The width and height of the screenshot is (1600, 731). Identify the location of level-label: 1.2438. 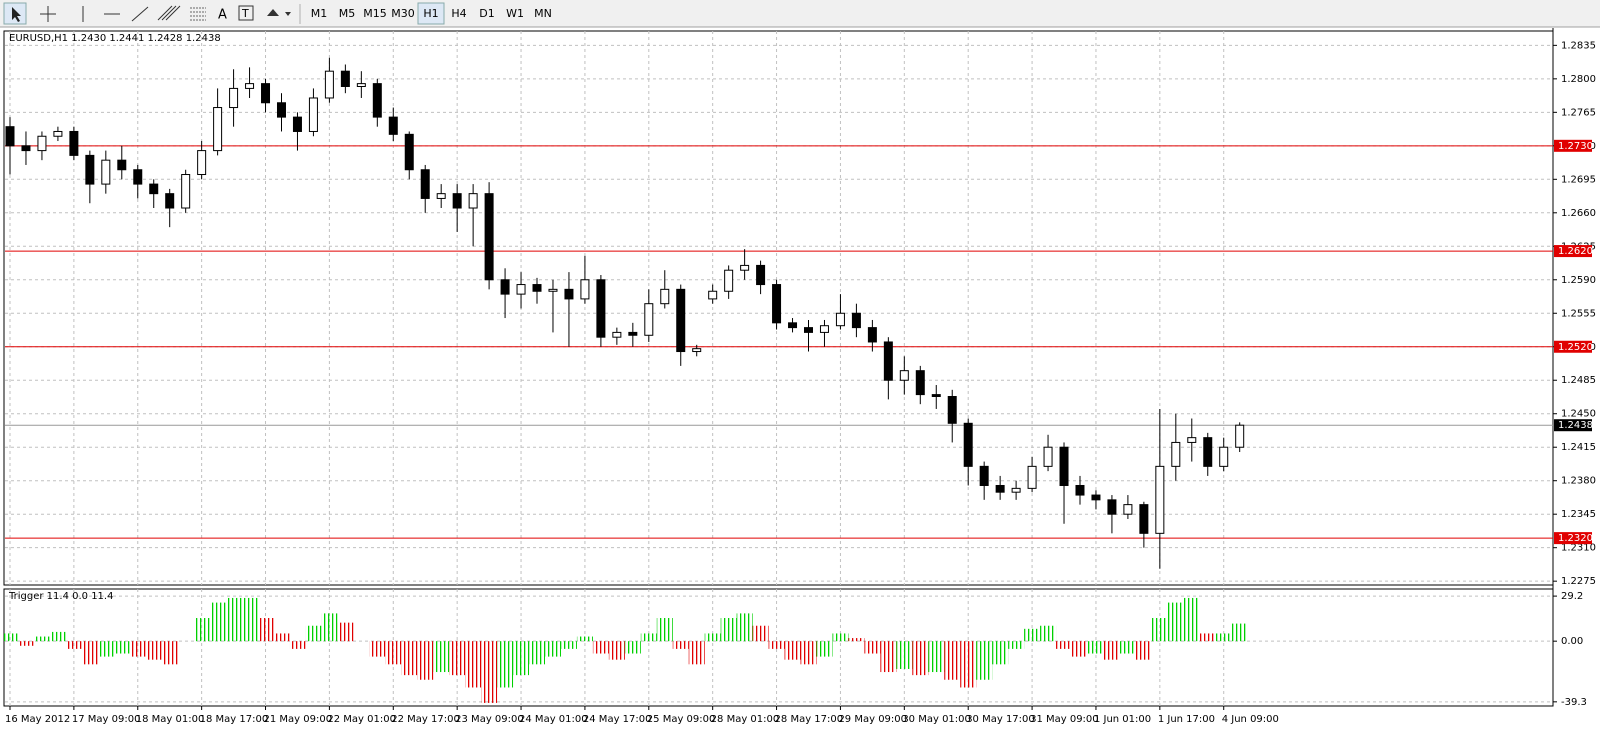
(1575, 425).